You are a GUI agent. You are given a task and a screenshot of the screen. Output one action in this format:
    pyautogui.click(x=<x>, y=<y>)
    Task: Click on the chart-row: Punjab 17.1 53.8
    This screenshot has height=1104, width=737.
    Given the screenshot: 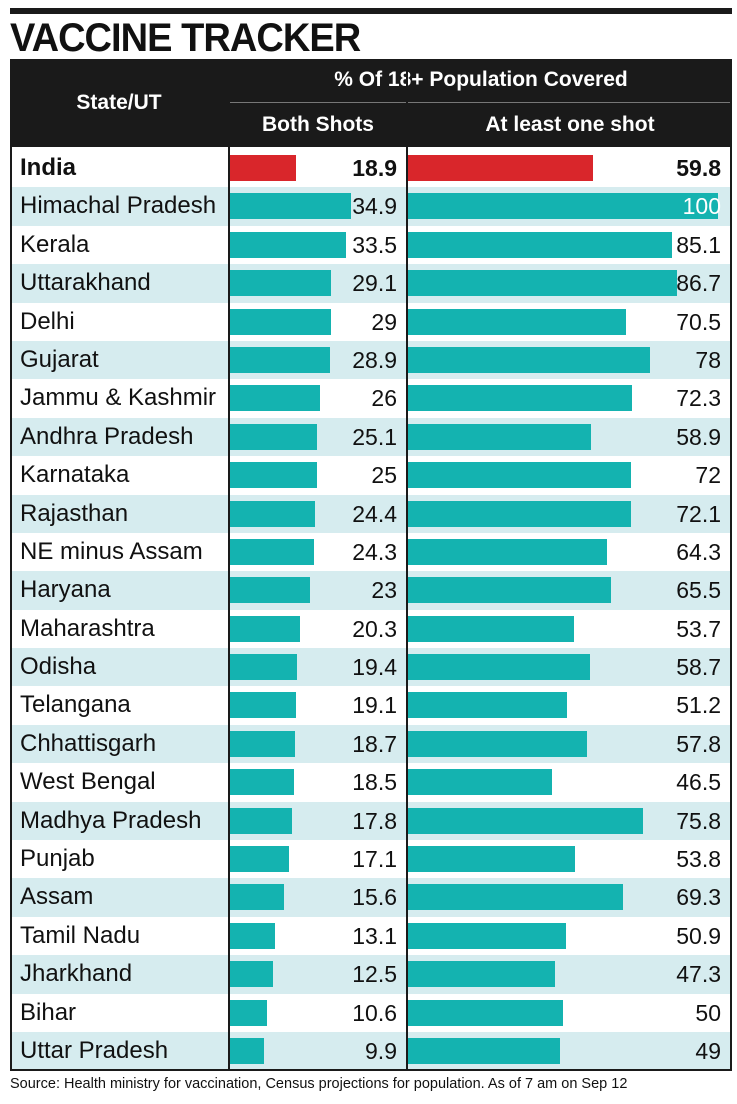 What is the action you would take?
    pyautogui.click(x=371, y=859)
    